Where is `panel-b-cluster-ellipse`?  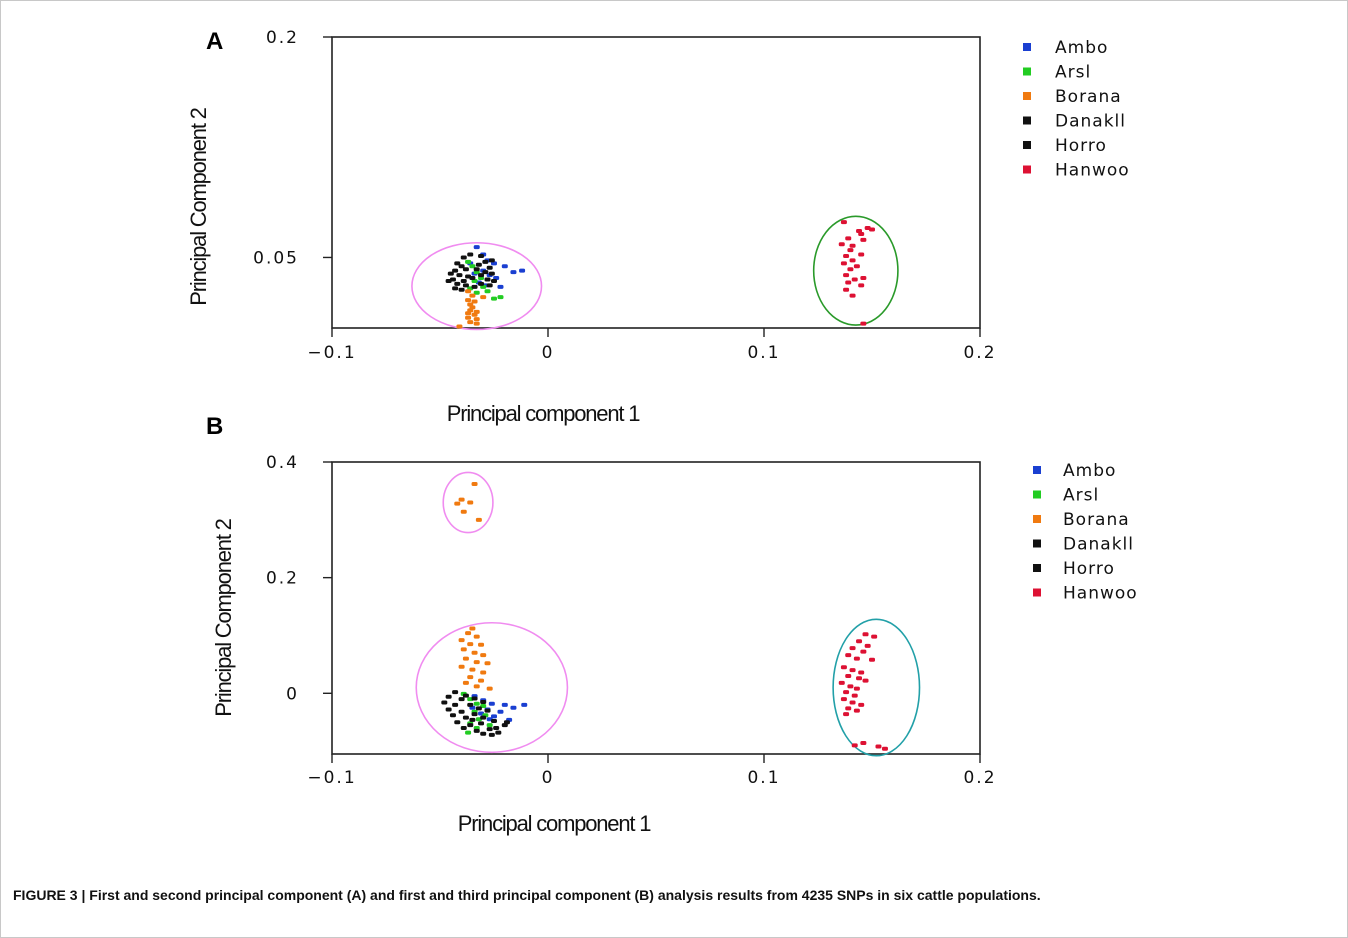
panel-b-cluster-ellipse is located at coordinates (876, 687).